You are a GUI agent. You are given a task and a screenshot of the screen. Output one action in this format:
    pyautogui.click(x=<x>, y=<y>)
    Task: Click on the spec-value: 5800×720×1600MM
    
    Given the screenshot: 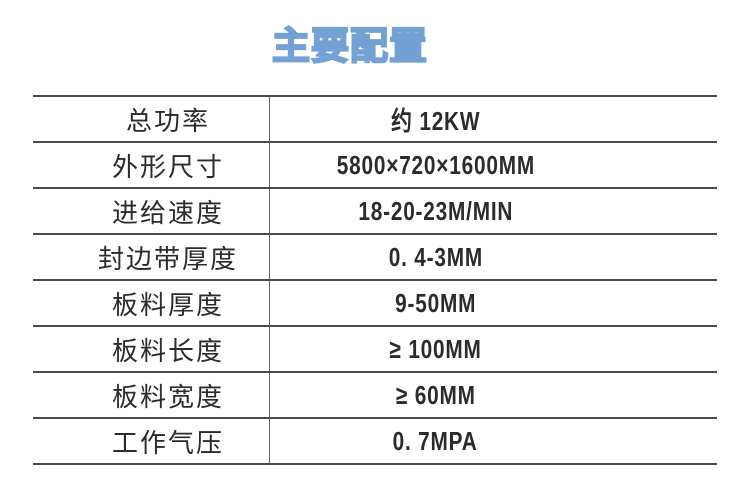 What is the action you would take?
    pyautogui.click(x=493, y=165)
    